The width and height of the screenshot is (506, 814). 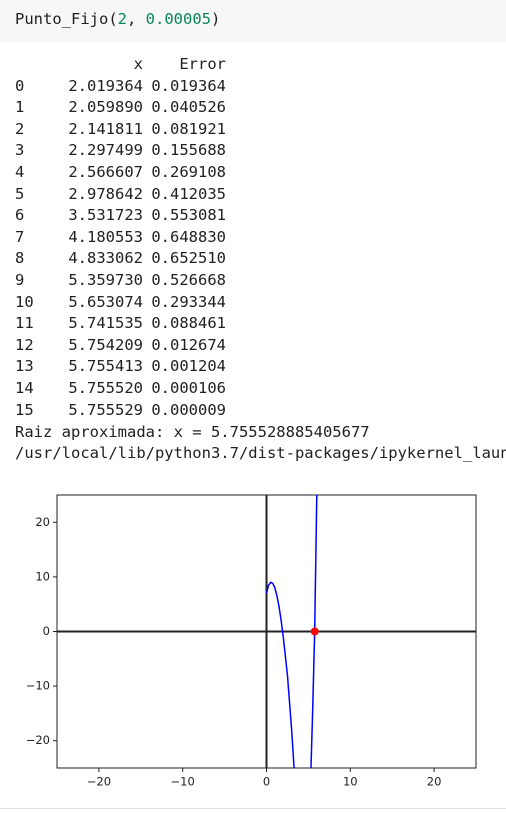 What do you see at coordinates (20, 128) in the screenshot?
I see `row-index: 2` at bounding box center [20, 128].